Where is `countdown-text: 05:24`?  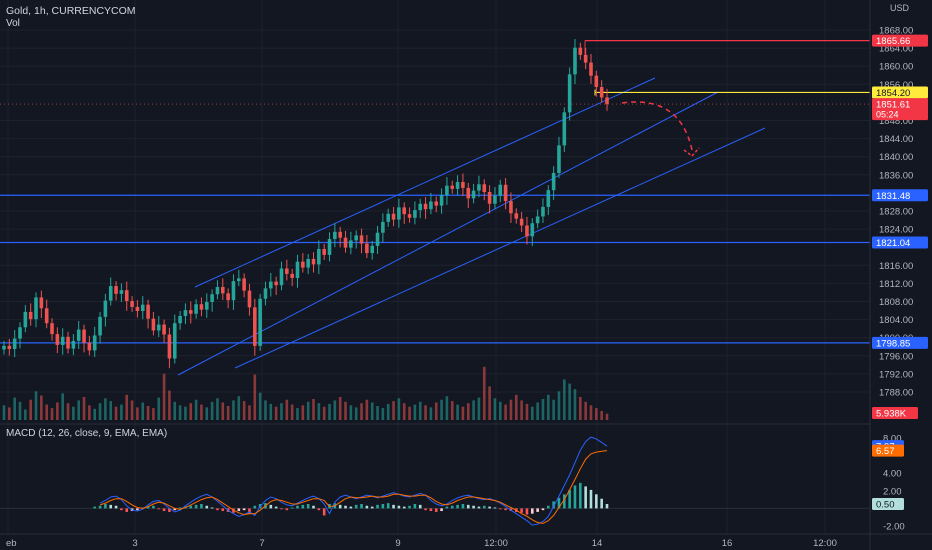 countdown-text: 05:24 is located at coordinates (887, 115).